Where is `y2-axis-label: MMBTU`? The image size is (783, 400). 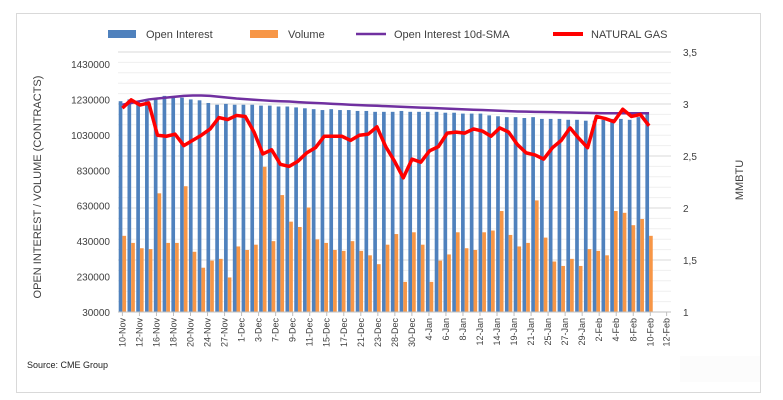
y2-axis-label: MMBTU is located at coordinates (740, 180).